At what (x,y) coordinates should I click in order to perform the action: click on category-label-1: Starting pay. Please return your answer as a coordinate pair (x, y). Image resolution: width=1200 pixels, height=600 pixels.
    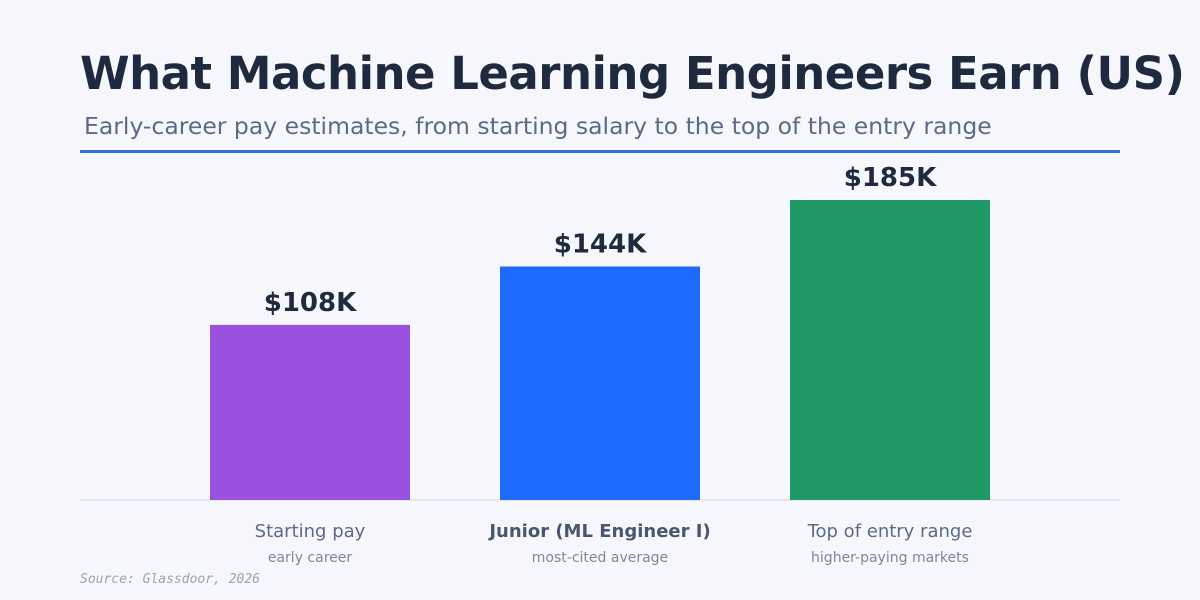
    Looking at the image, I should click on (310, 531).